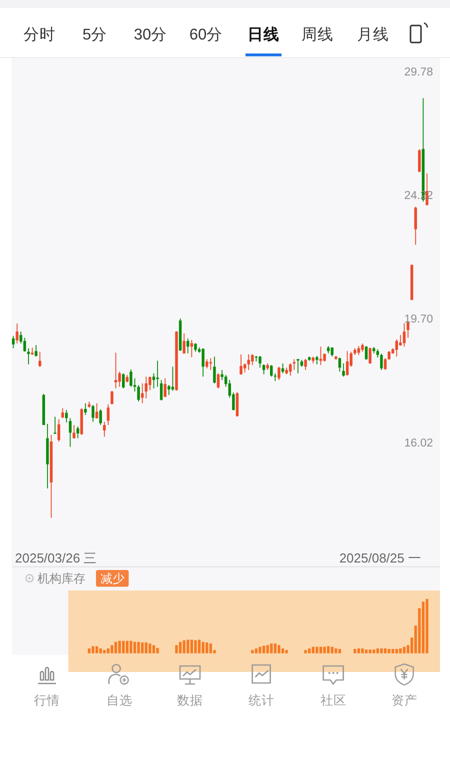  I want to click on text: 60分, so click(206, 35).